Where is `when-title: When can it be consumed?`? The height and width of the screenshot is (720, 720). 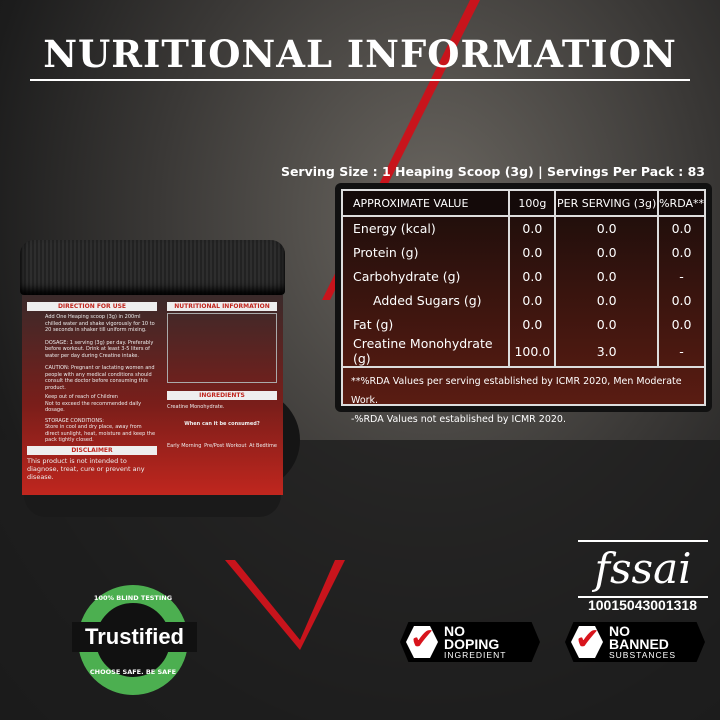 when-title: When can it be consumed? is located at coordinates (222, 423).